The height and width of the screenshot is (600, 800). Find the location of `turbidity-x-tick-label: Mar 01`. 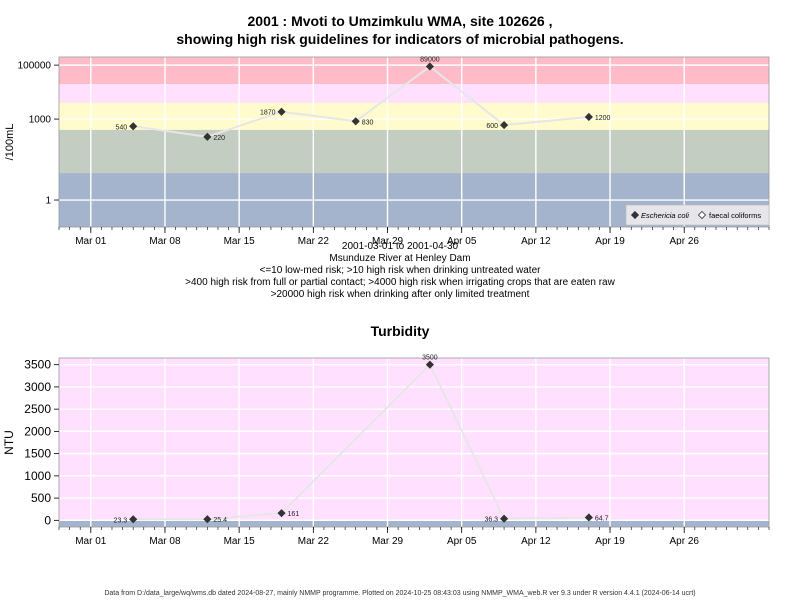

turbidity-x-tick-label: Mar 01 is located at coordinates (91, 541).